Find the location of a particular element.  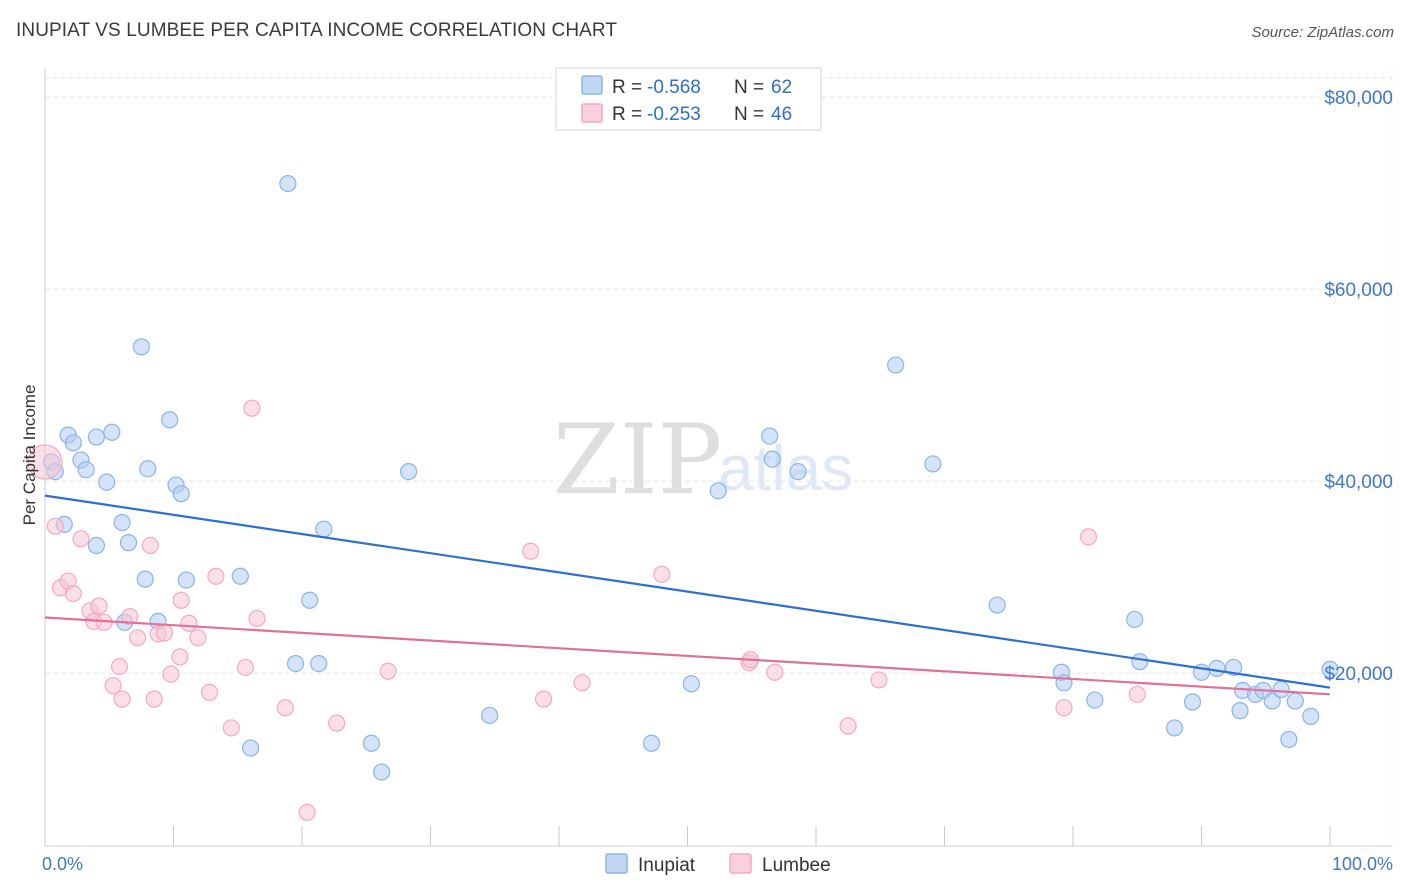

y-axis-label: Per Capita Income is located at coordinates (29, 455).